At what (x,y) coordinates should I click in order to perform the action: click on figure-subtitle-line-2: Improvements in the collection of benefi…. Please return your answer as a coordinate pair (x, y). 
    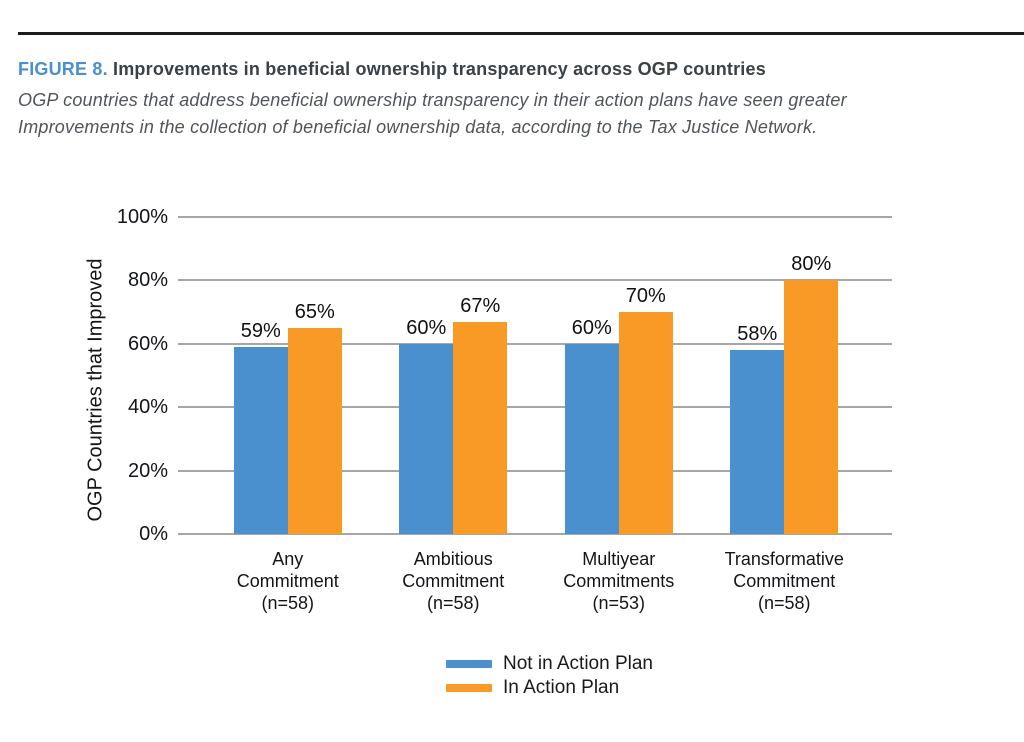
    Looking at the image, I should click on (418, 127).